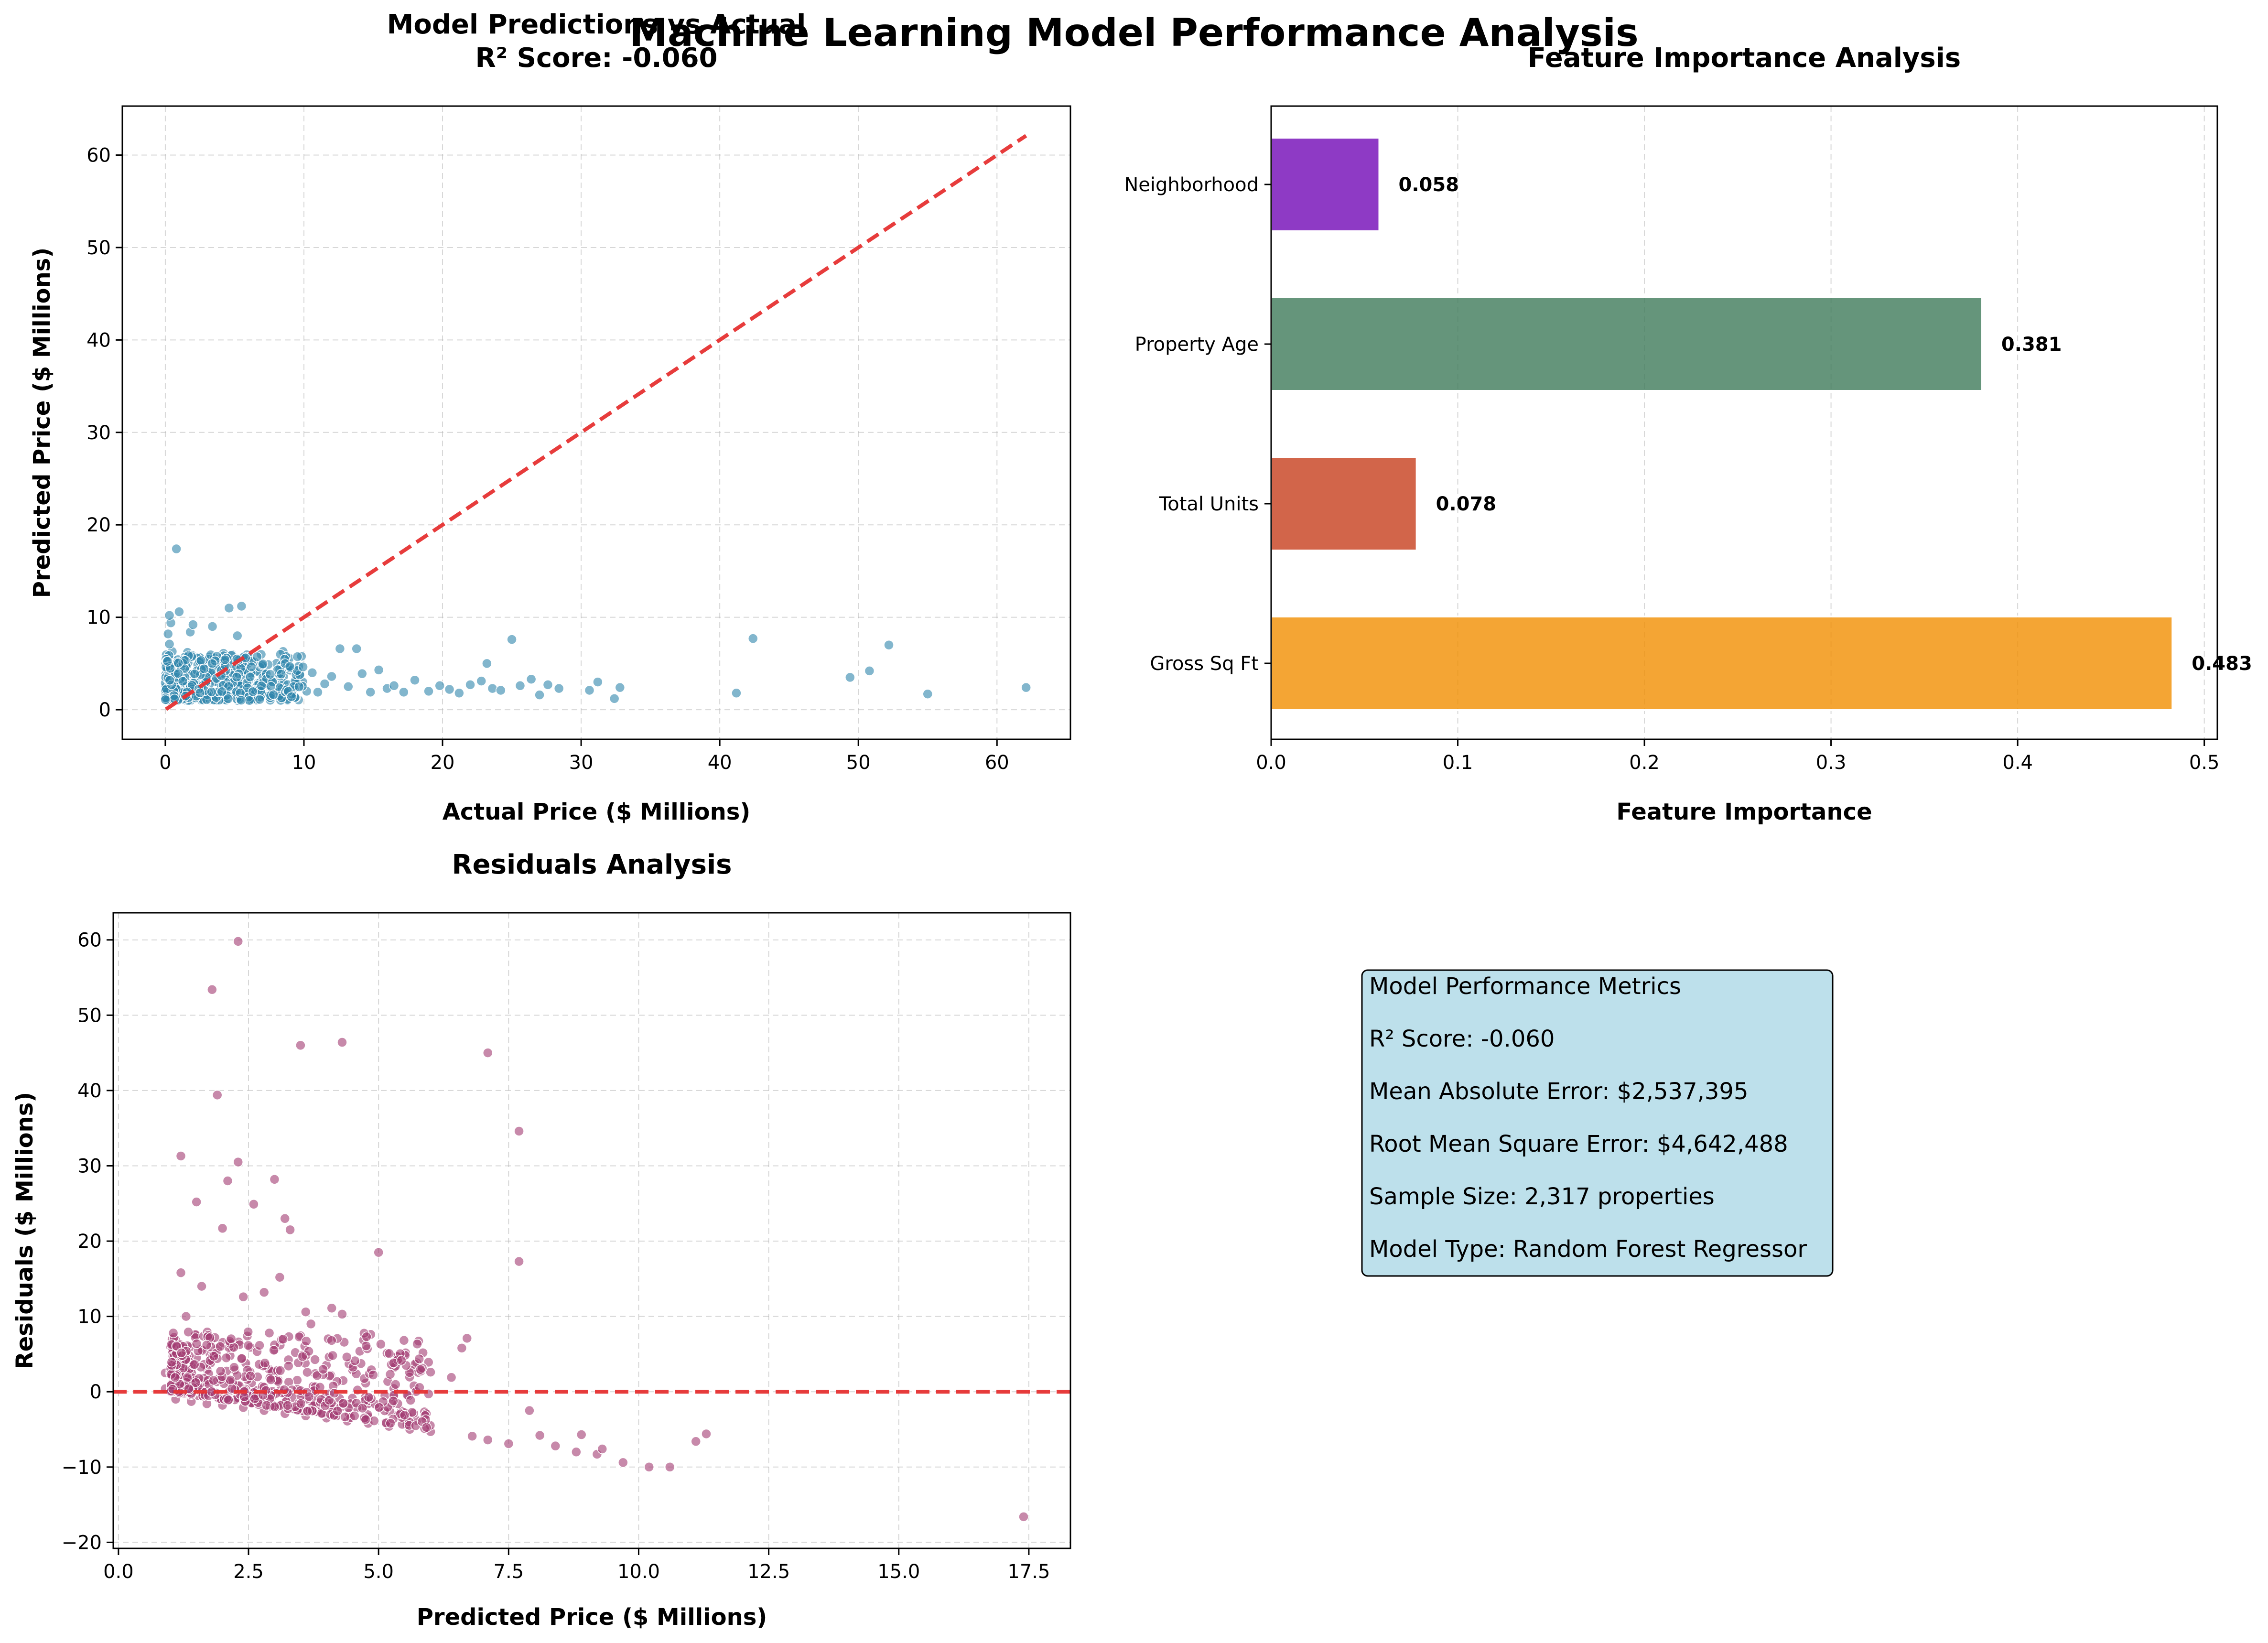  I want to click on x-tick-label: 12.5, so click(768, 1572).